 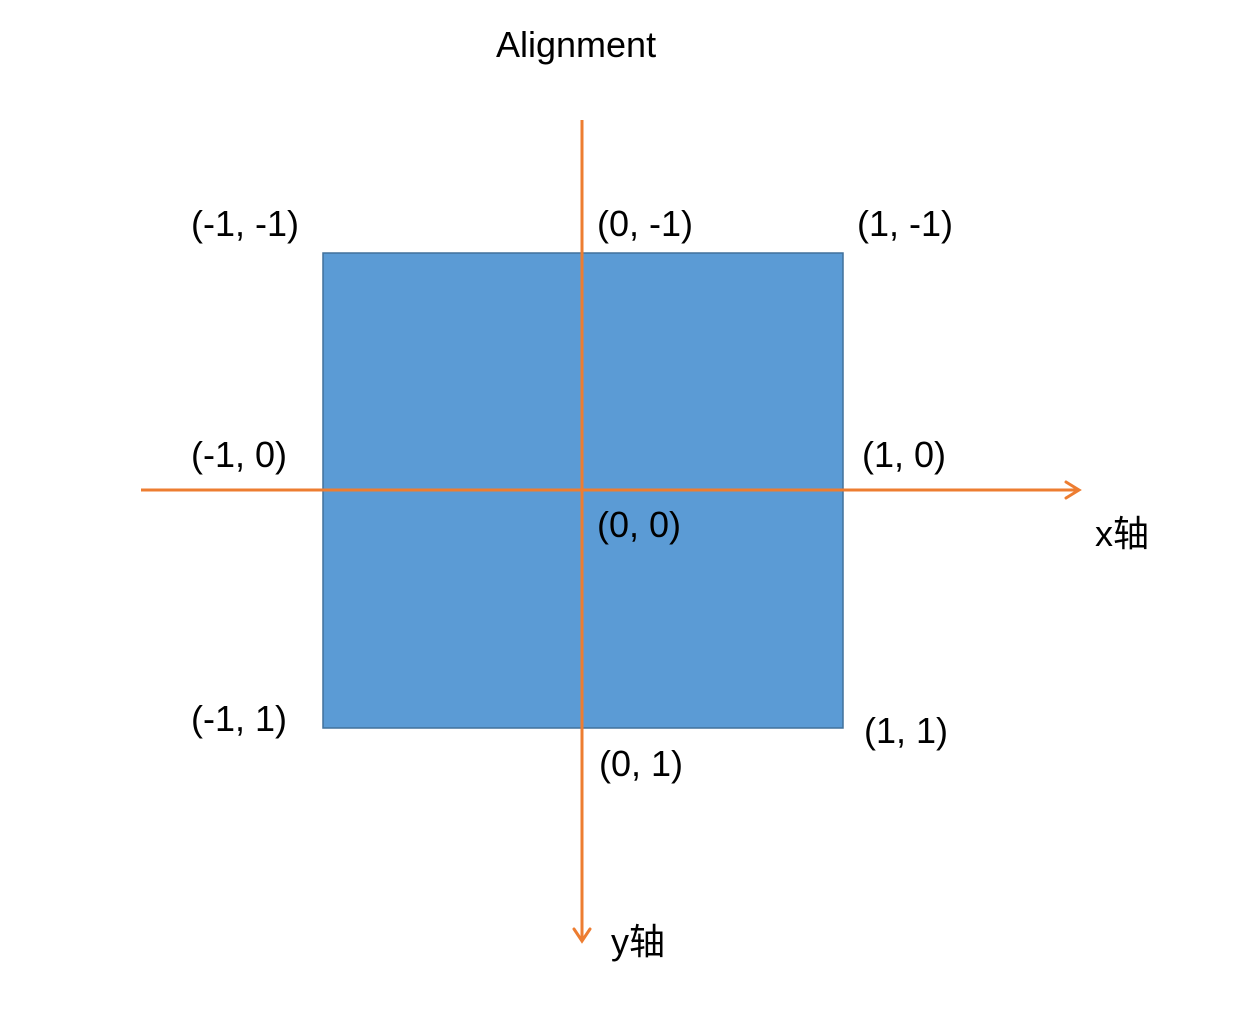 I want to click on x-axis-label: x轴, so click(x=1122, y=533).